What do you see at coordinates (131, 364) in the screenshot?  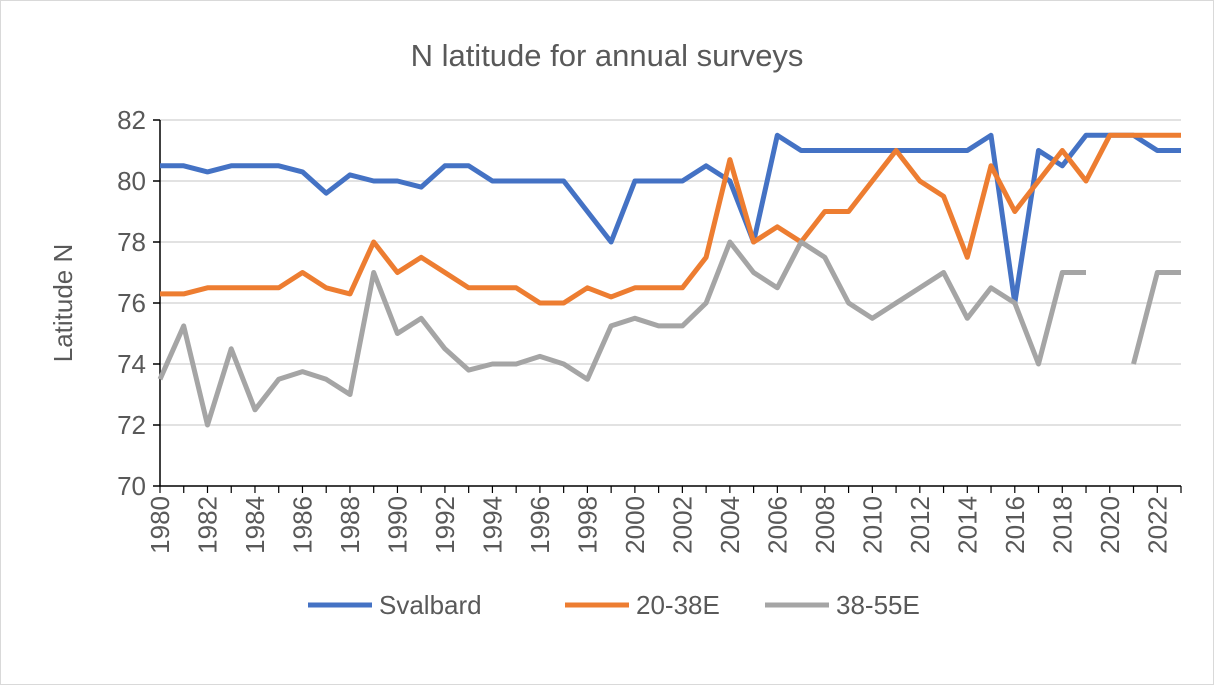 I see `y-tick-label: 74` at bounding box center [131, 364].